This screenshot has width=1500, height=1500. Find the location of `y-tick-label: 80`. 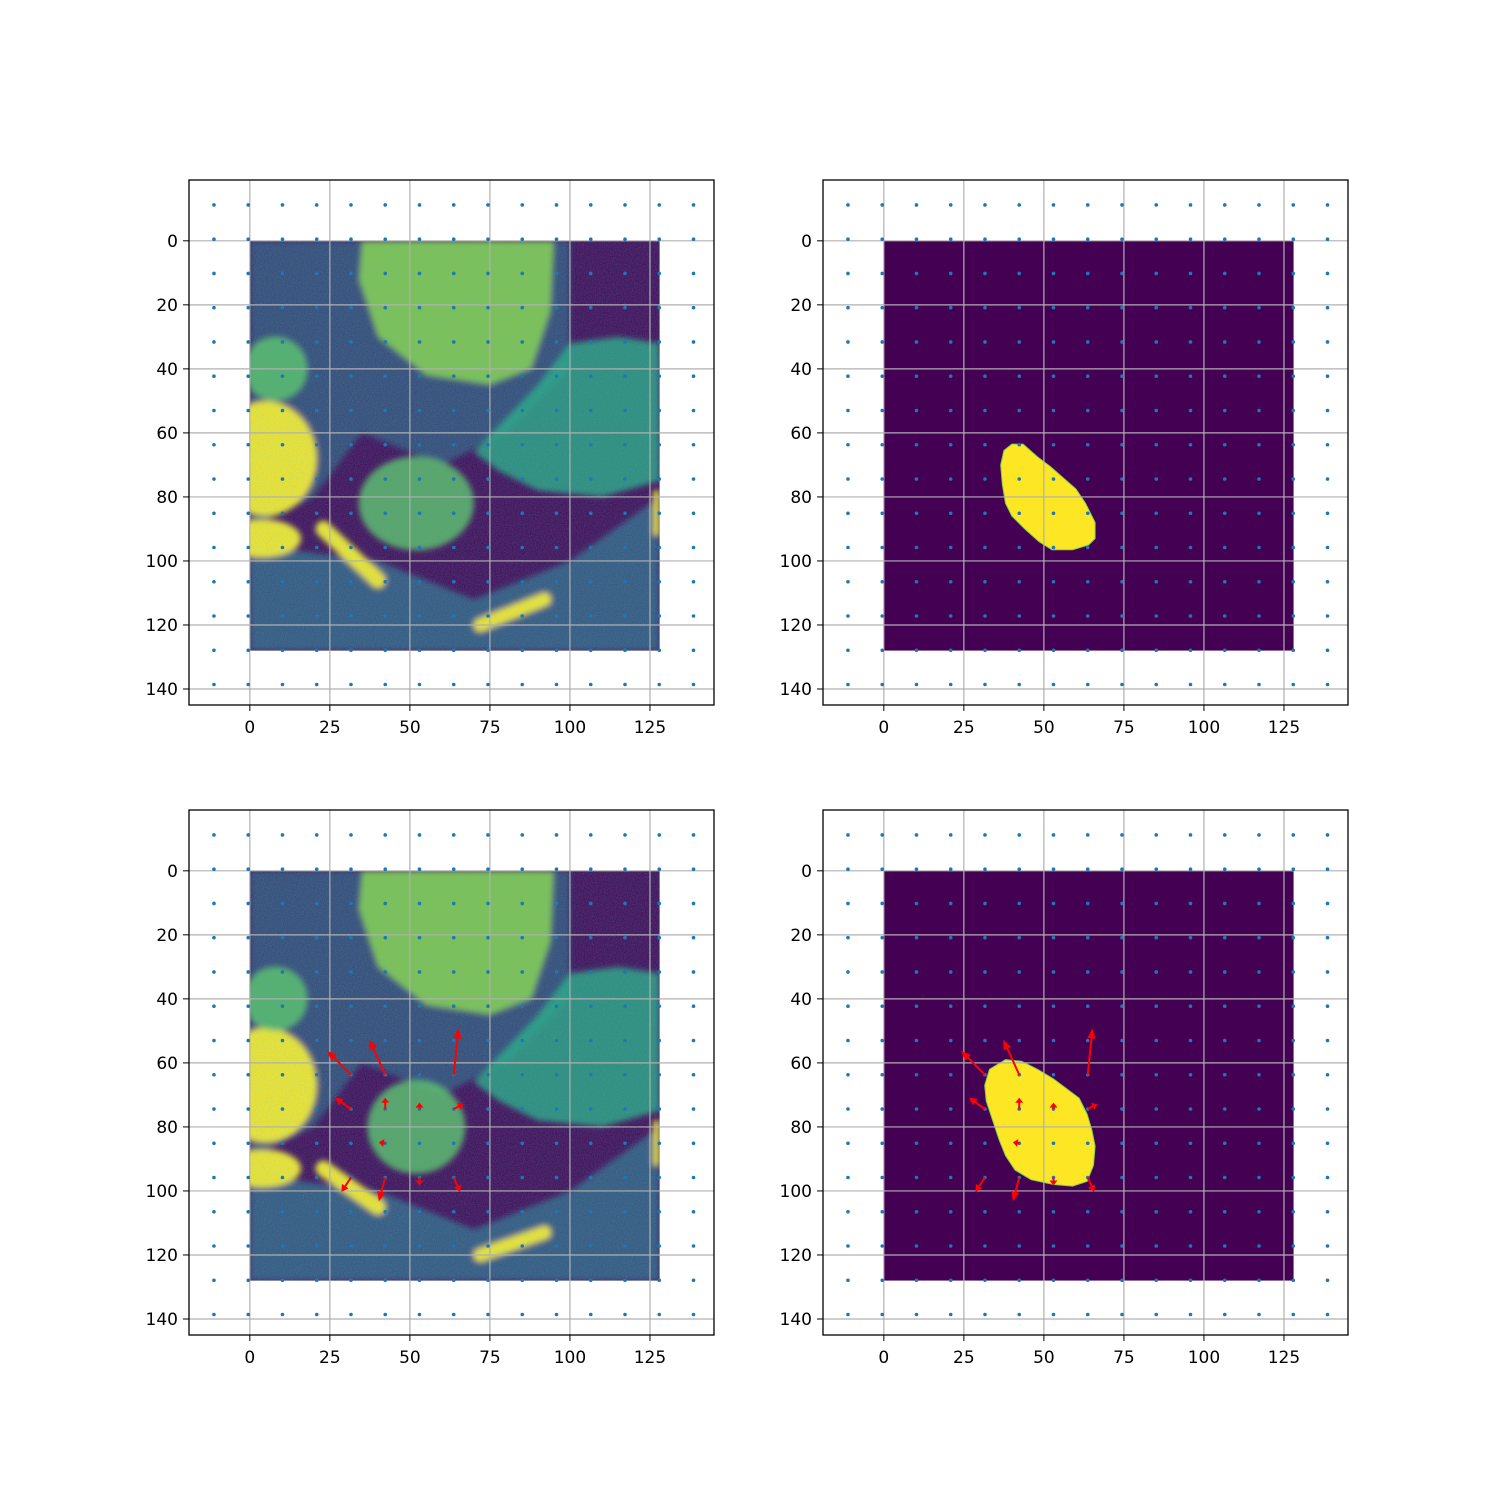

y-tick-label: 80 is located at coordinates (167, 1128).